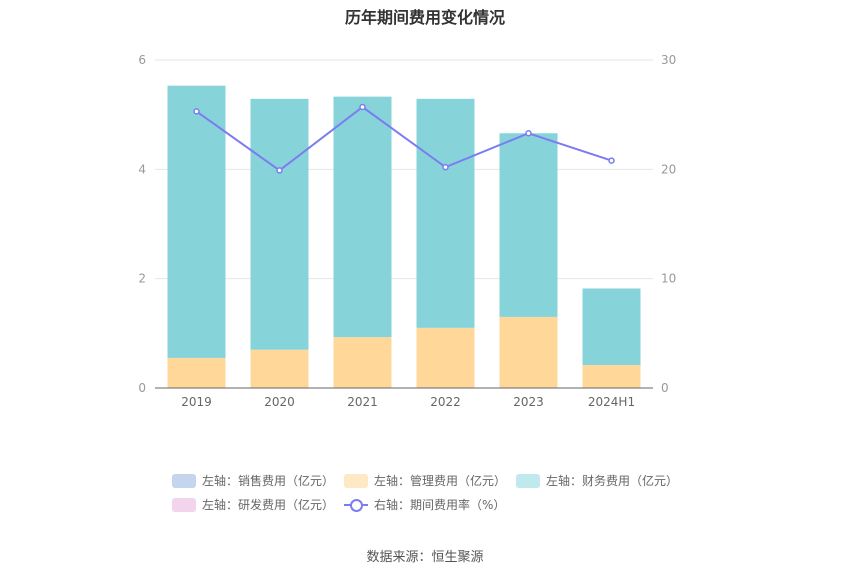  Describe the element at coordinates (668, 279) in the screenshot. I see `y-tick-right: 10` at that location.